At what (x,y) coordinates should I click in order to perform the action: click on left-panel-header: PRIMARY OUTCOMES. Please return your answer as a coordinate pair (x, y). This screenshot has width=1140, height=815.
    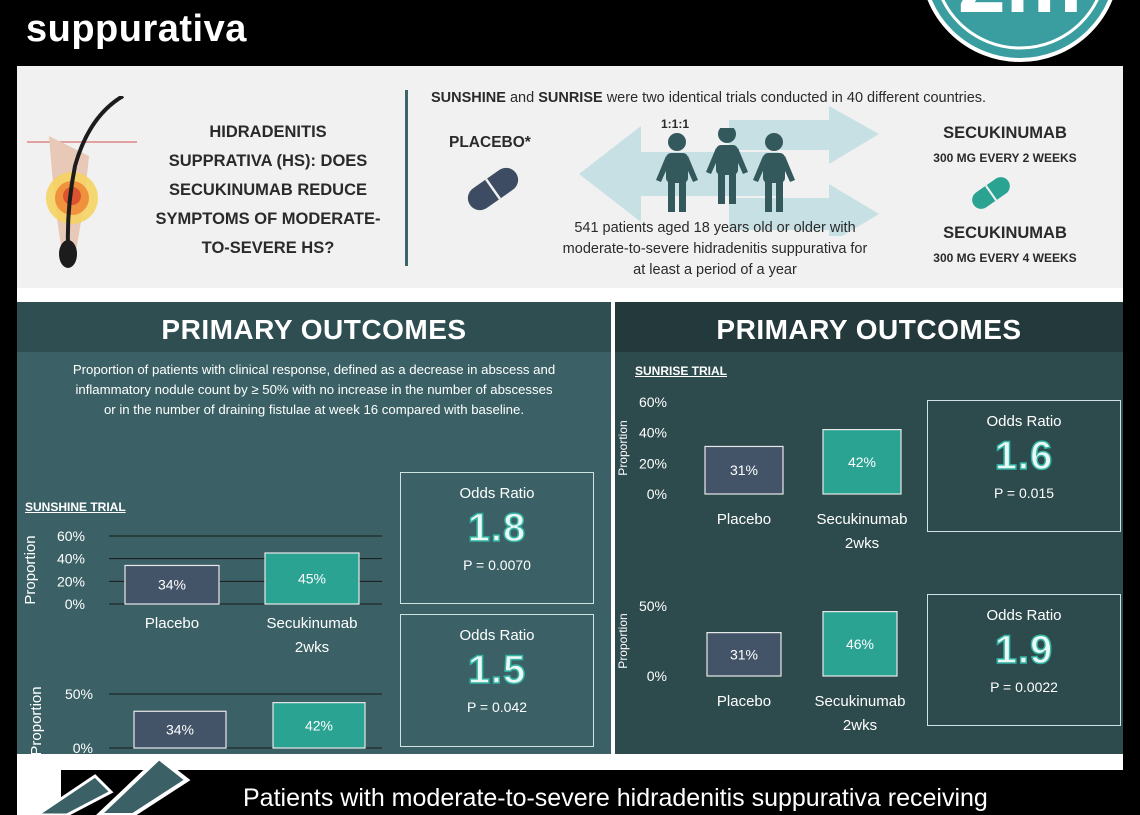
    Looking at the image, I should click on (314, 327).